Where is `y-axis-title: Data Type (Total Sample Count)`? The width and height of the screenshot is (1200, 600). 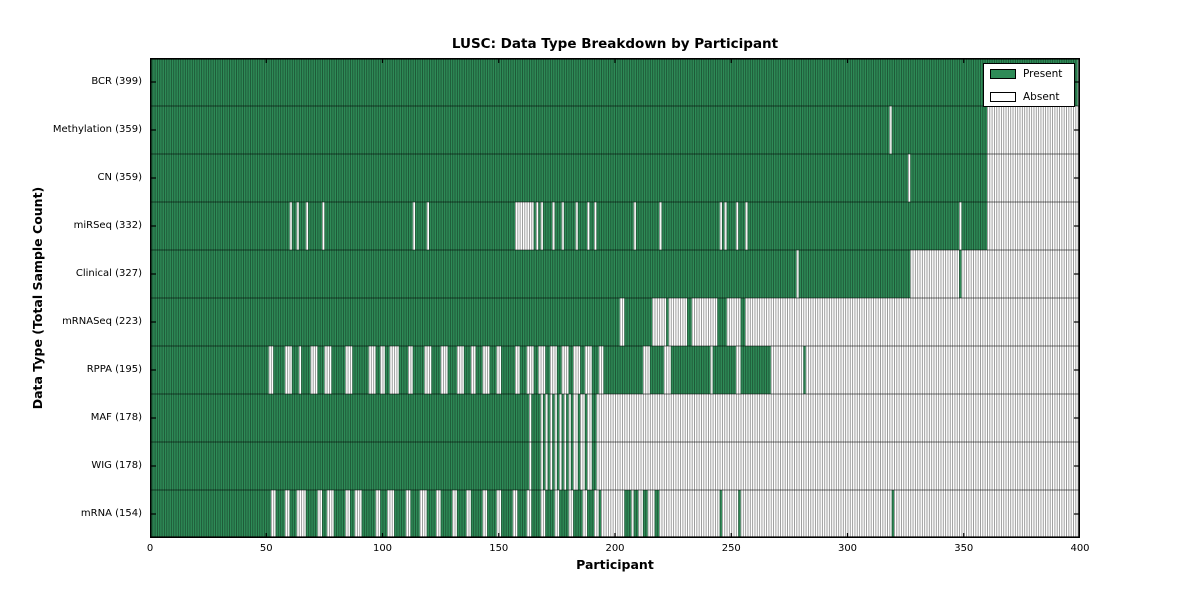 y-axis-title: Data Type (Total Sample Count) is located at coordinates (37, 298).